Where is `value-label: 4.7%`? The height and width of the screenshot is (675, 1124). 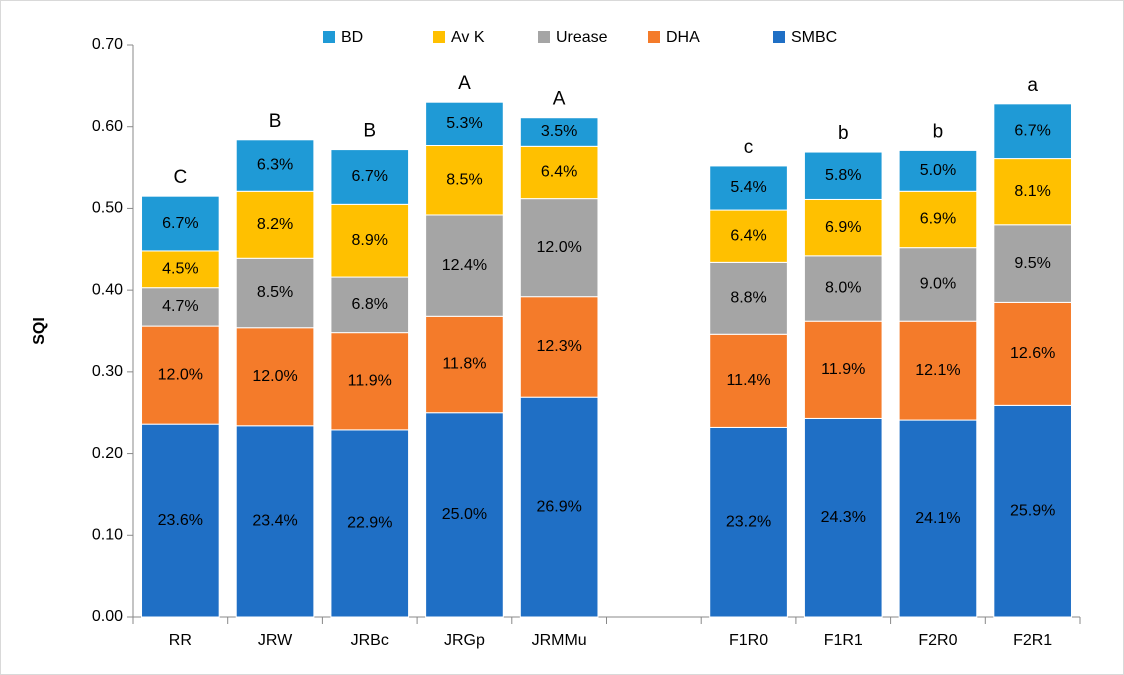 value-label: 4.7% is located at coordinates (180, 306).